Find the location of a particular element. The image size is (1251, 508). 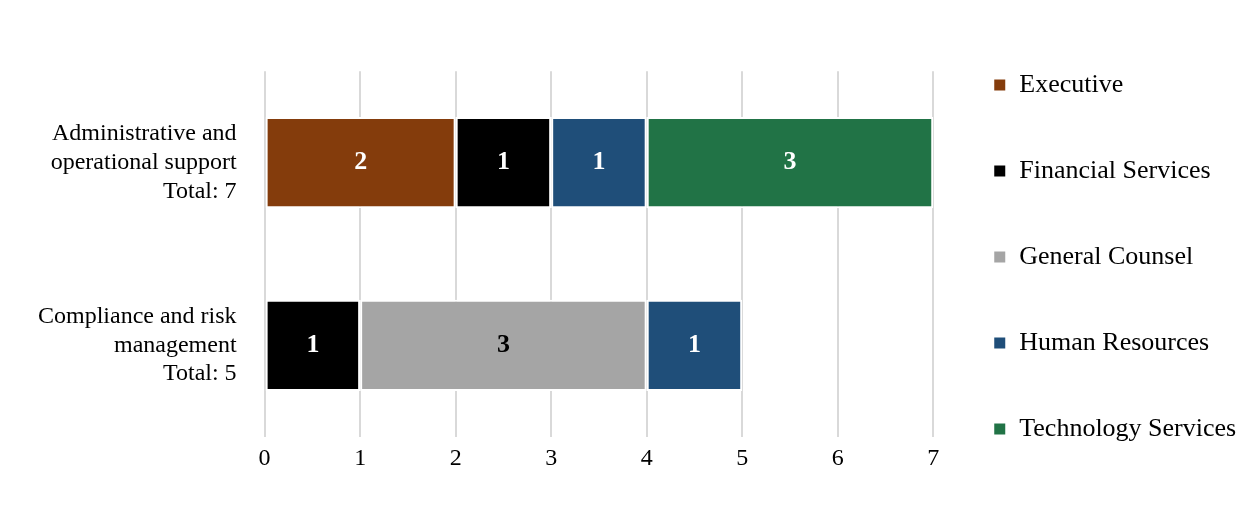

legend-label: Financial Services is located at coordinates (1115, 169).